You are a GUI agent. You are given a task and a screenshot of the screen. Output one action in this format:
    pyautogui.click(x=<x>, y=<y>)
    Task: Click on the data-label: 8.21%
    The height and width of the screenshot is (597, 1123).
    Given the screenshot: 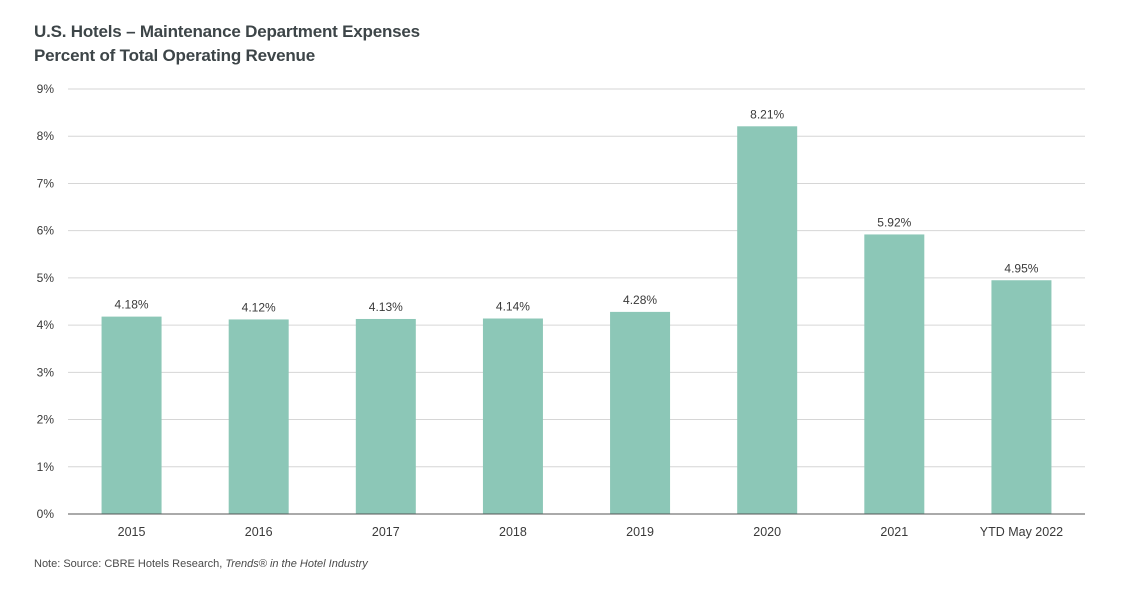 What is the action you would take?
    pyautogui.click(x=767, y=114)
    